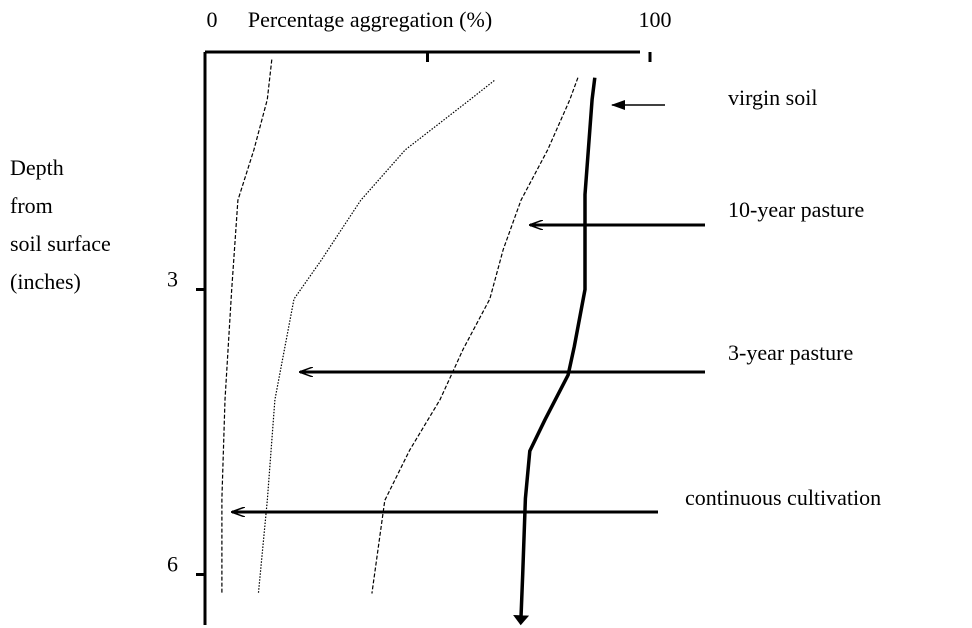 The image size is (972, 628). What do you see at coordinates (212, 19) in the screenshot?
I see `x-tick-label: 0` at bounding box center [212, 19].